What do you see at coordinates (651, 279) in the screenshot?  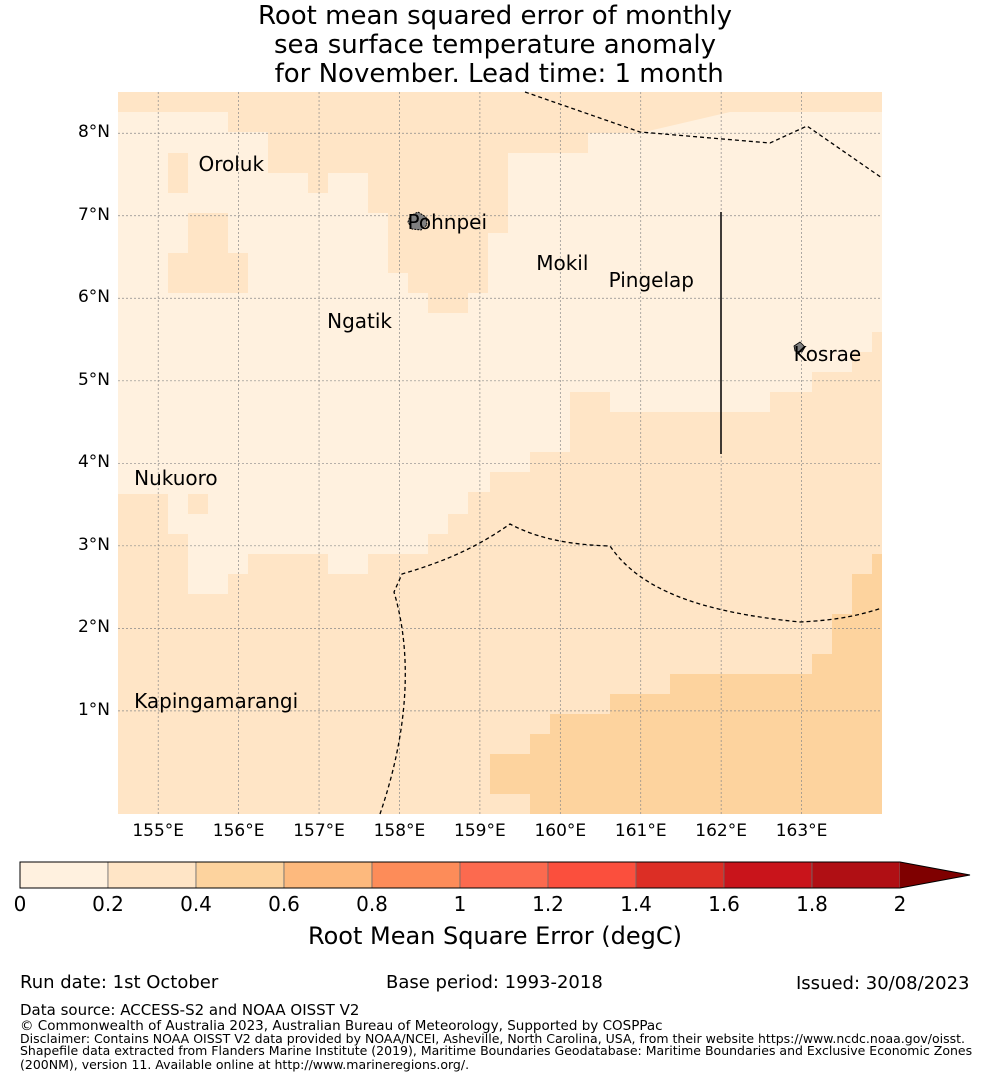 I see `place-label-pingelap: Pingelap` at bounding box center [651, 279].